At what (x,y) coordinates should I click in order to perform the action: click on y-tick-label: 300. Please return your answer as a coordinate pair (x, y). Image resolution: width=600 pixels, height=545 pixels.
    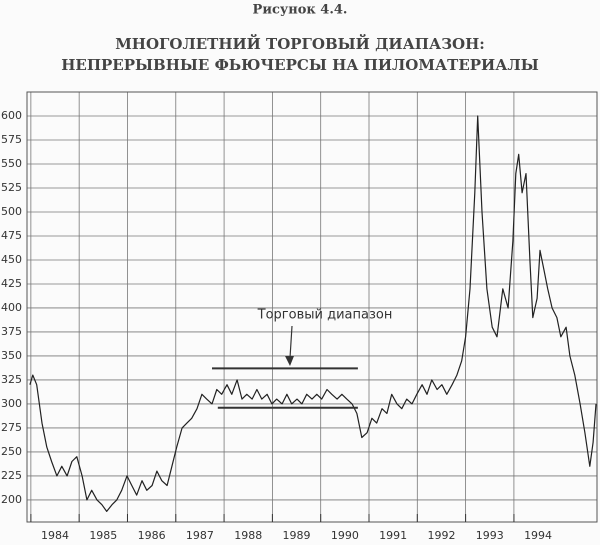
    Looking at the image, I should click on (11, 403).